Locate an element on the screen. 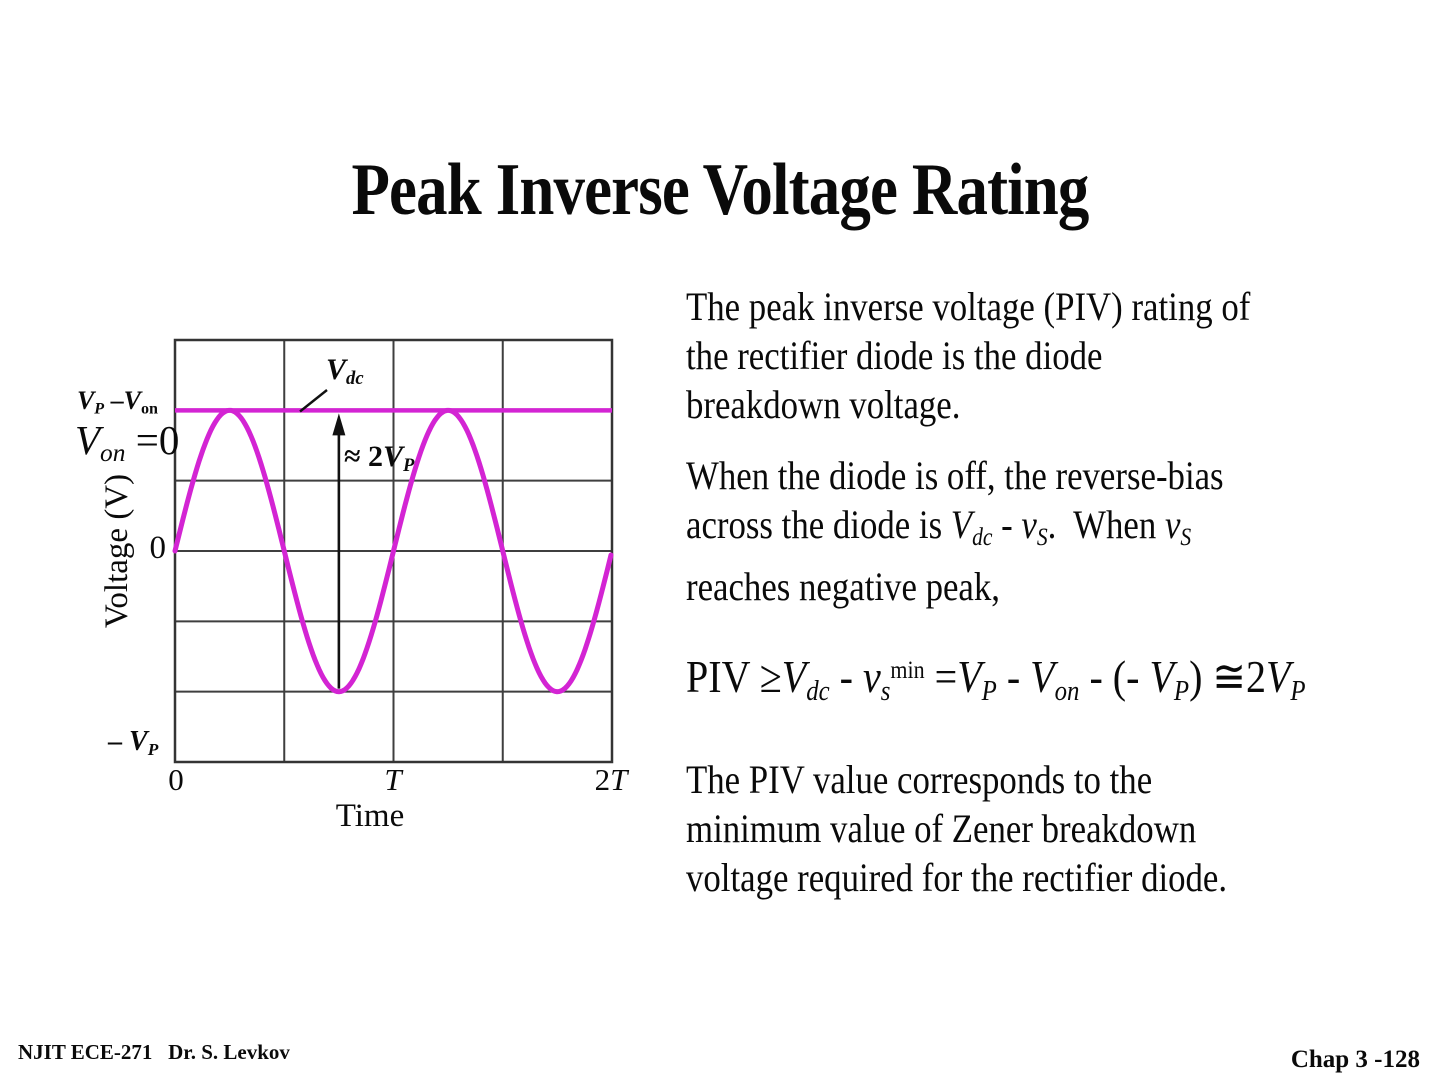  text-token: =0 is located at coordinates (152, 440).